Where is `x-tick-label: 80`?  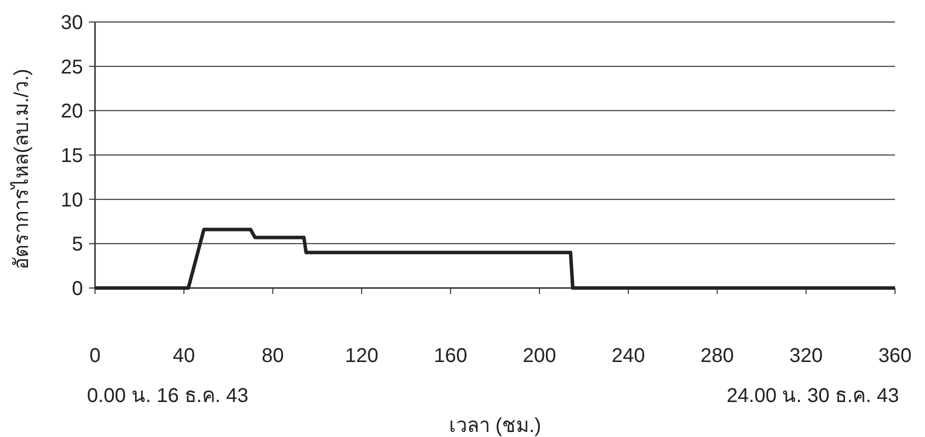
x-tick-label: 80 is located at coordinates (273, 356).